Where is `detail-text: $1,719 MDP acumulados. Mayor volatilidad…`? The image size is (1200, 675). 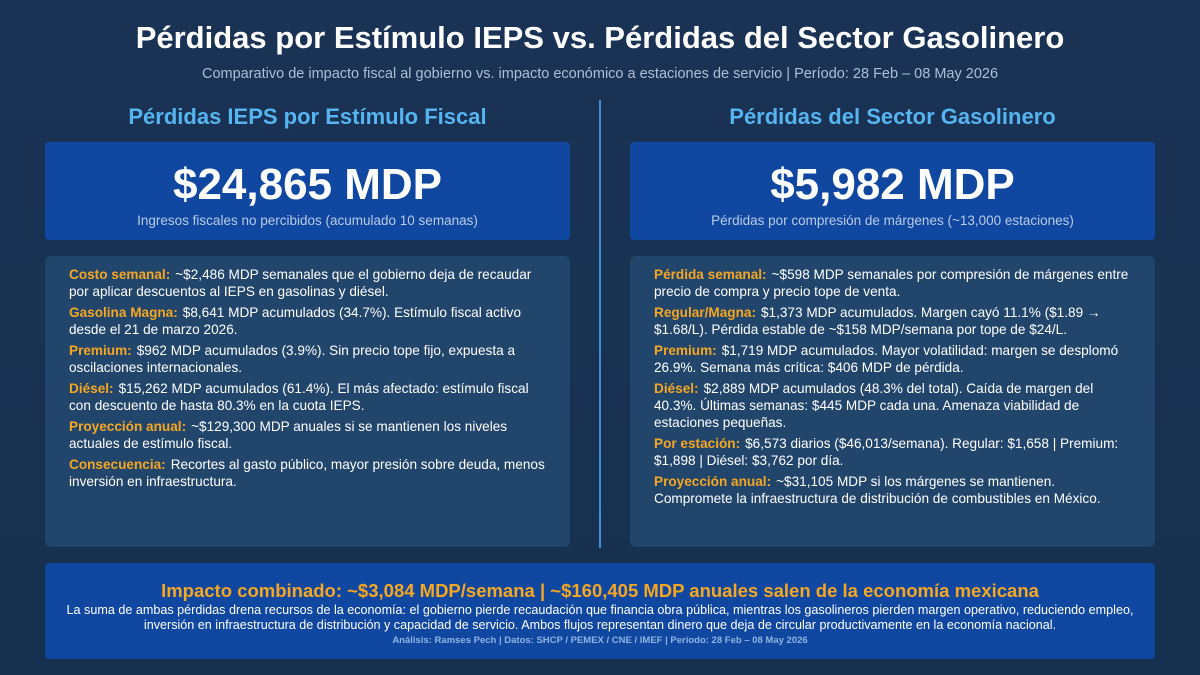 detail-text: $1,719 MDP acumulados. Mayor volatilidad… is located at coordinates (886, 359).